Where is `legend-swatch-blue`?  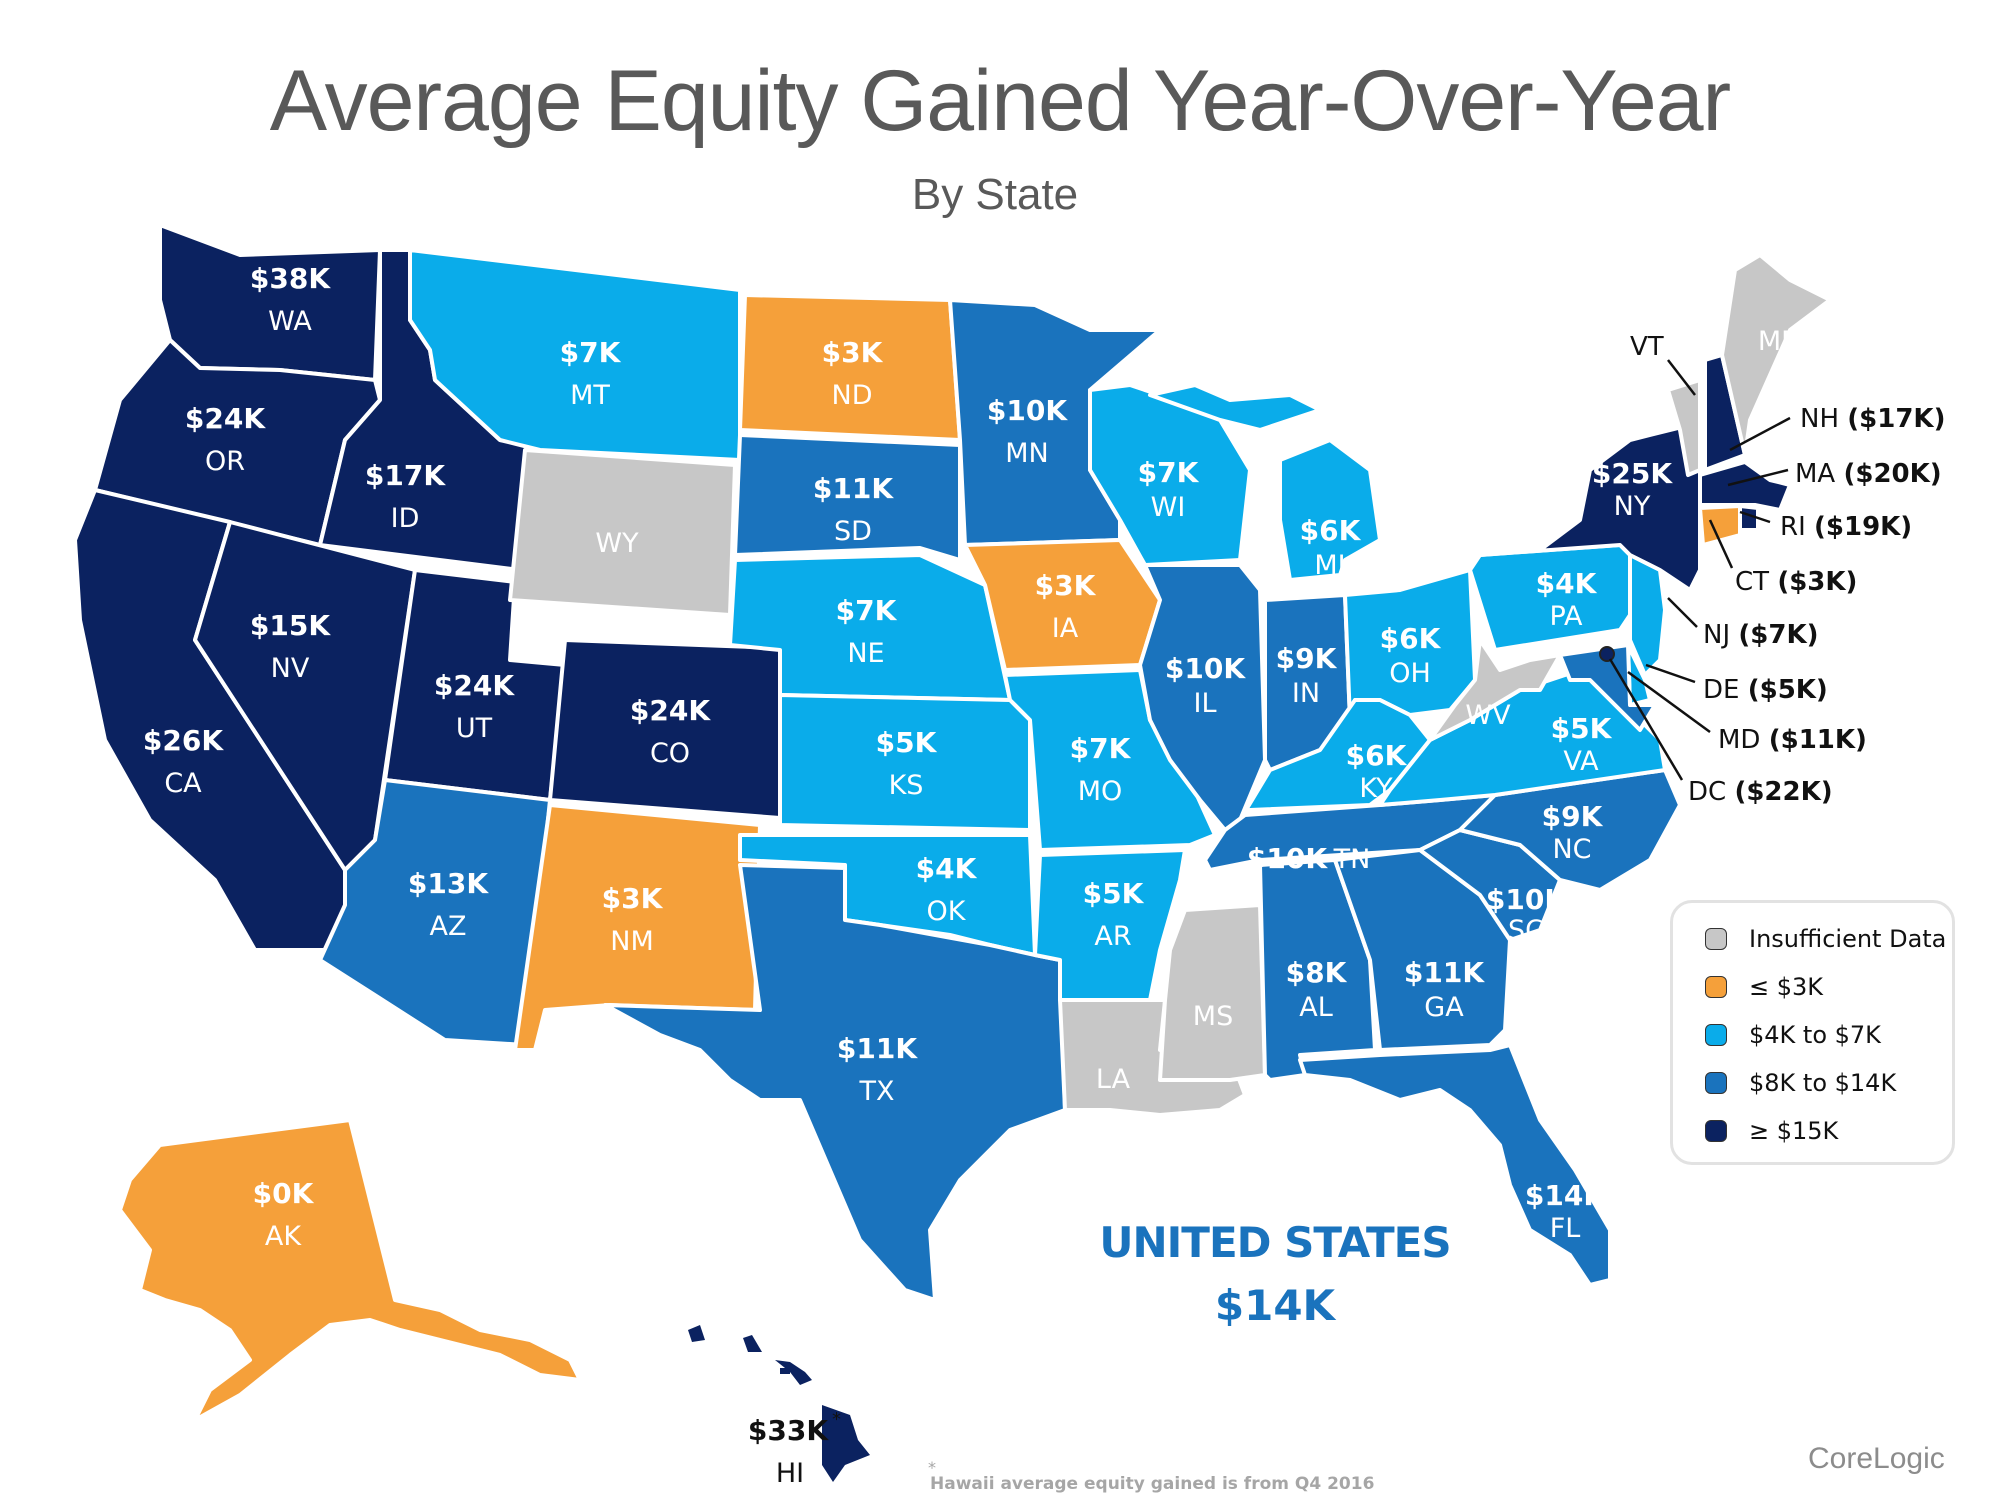 legend-swatch-blue is located at coordinates (1716, 1083).